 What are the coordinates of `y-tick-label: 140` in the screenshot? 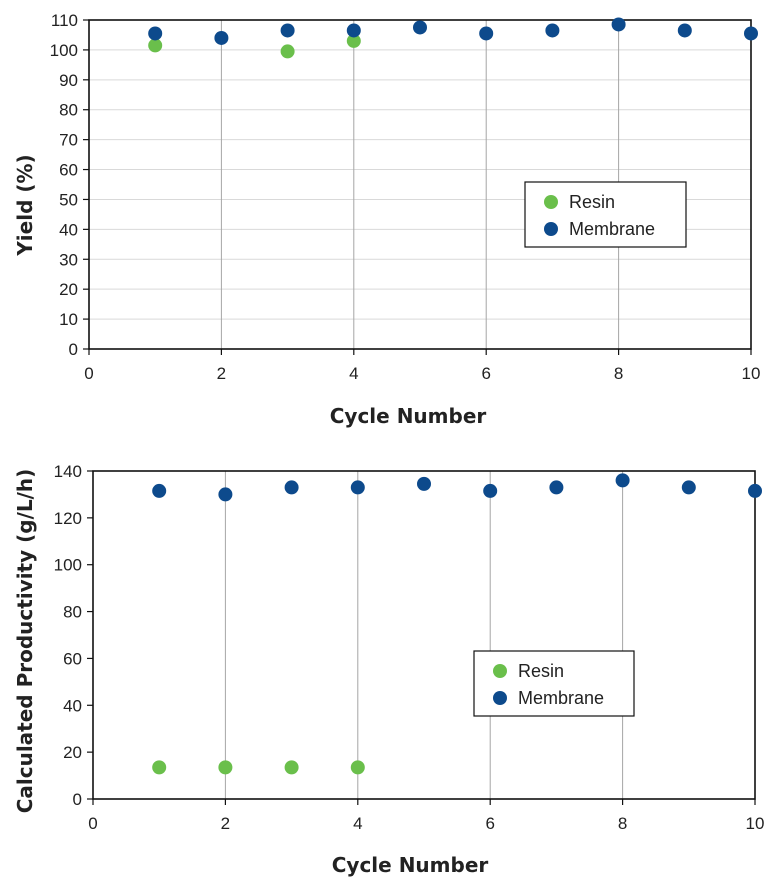 It's located at (68, 471).